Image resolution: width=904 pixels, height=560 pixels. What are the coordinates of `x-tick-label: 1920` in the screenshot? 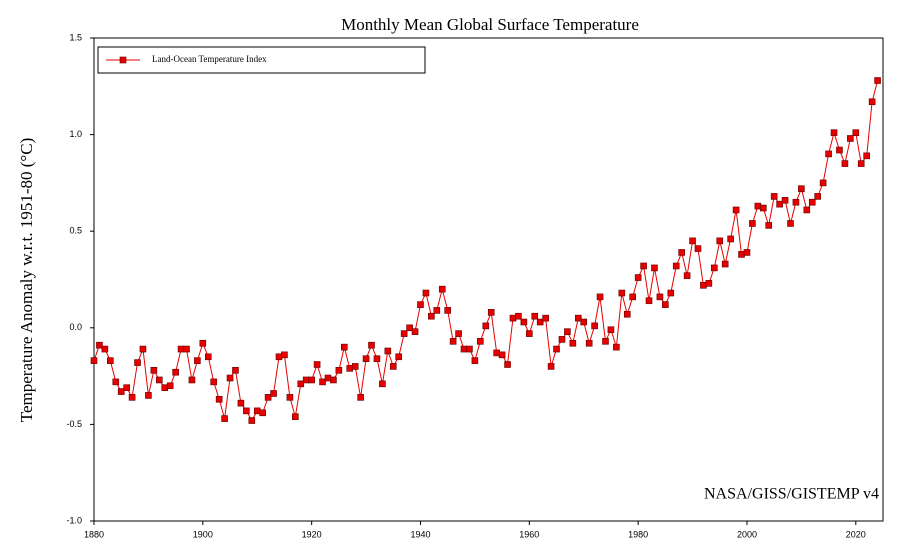 It's located at (312, 534).